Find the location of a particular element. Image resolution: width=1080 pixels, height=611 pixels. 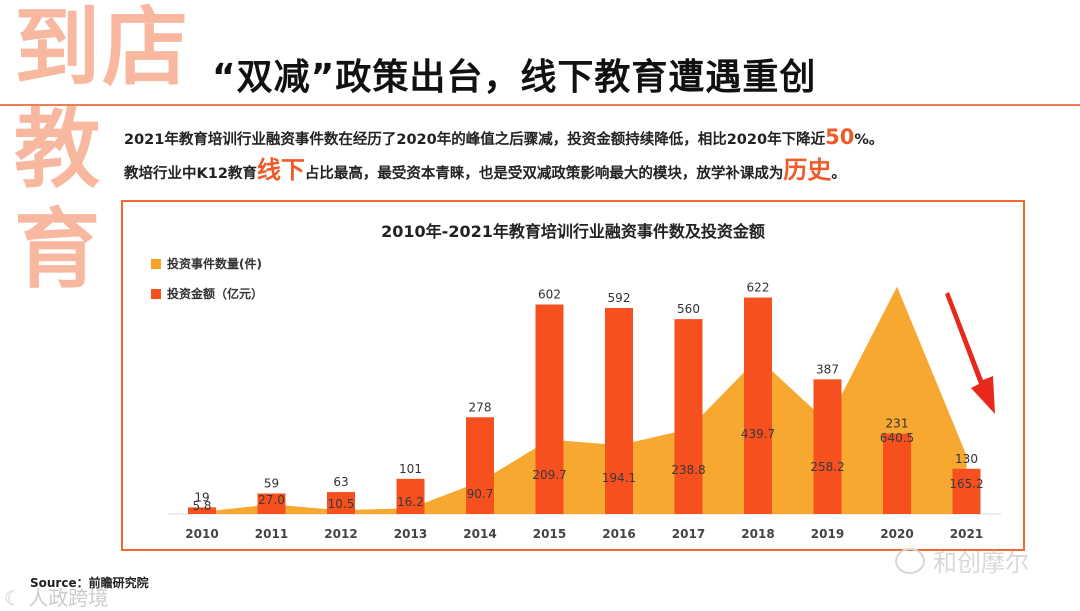

bar-label-2012: 63 is located at coordinates (340, 482).